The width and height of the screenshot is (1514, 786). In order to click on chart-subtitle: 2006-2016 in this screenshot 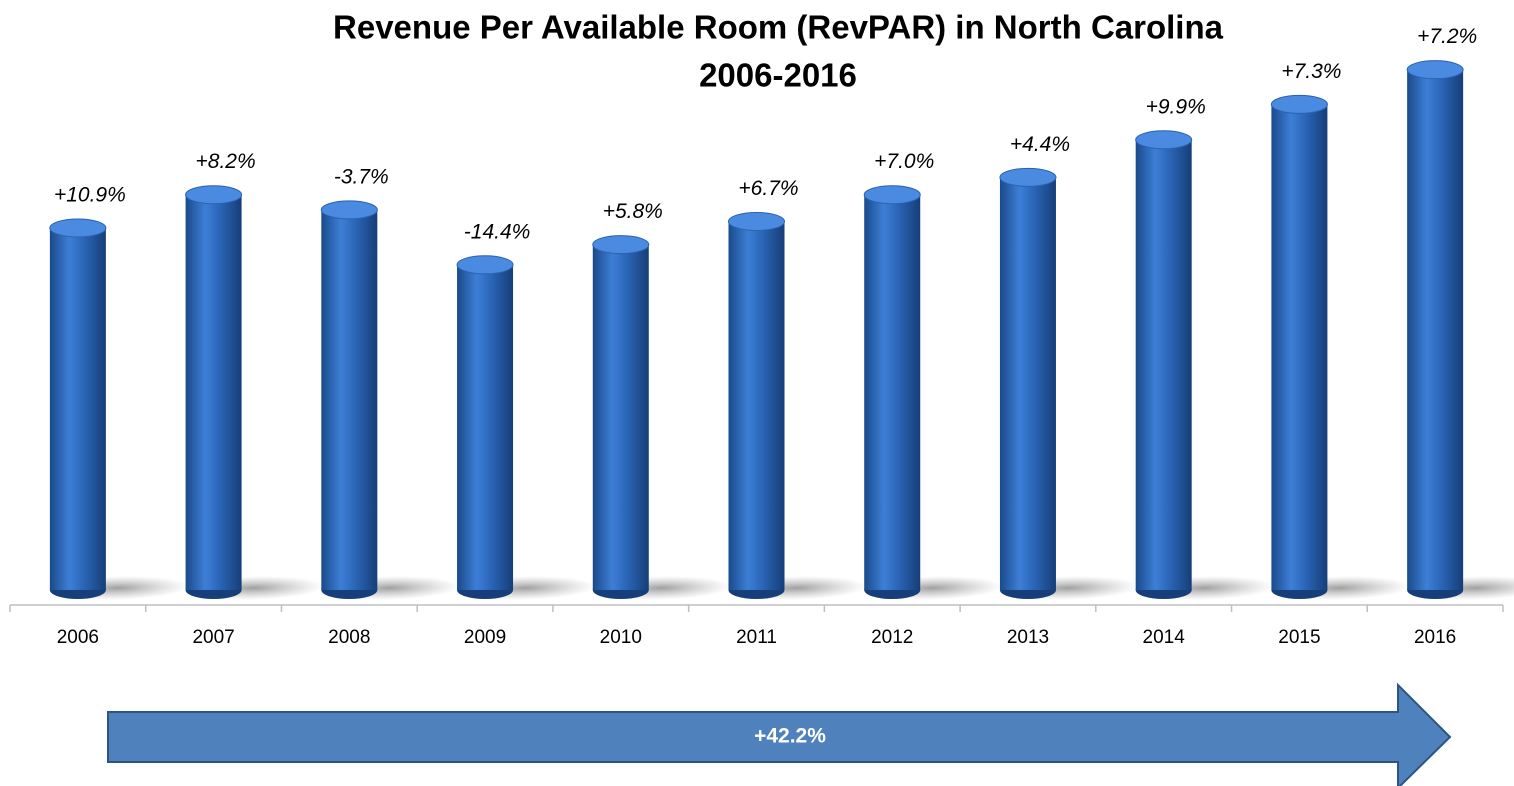, I will do `click(778, 75)`.